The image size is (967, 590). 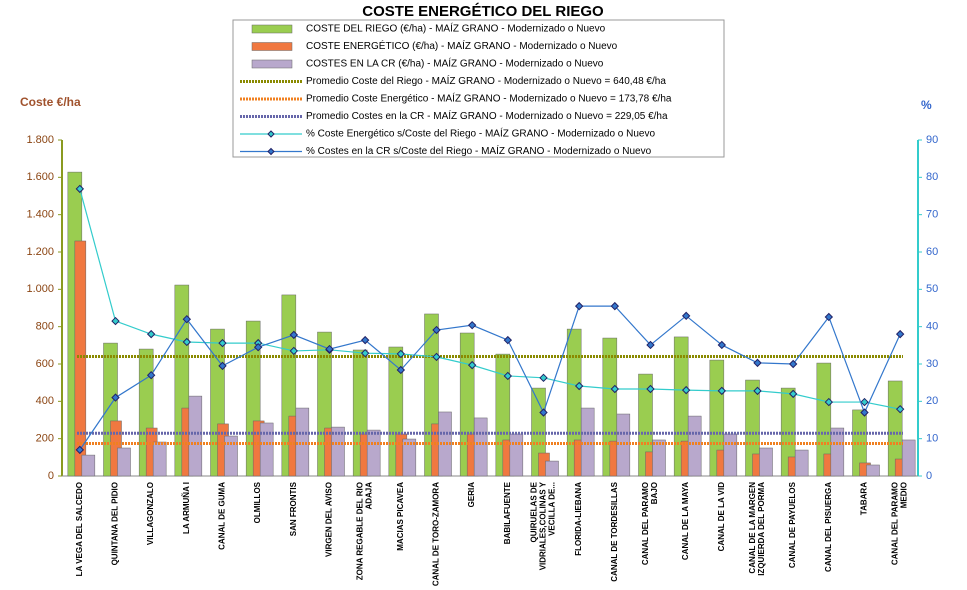 What do you see at coordinates (471, 495) in the screenshot?
I see `x-tick-label: GERIA` at bounding box center [471, 495].